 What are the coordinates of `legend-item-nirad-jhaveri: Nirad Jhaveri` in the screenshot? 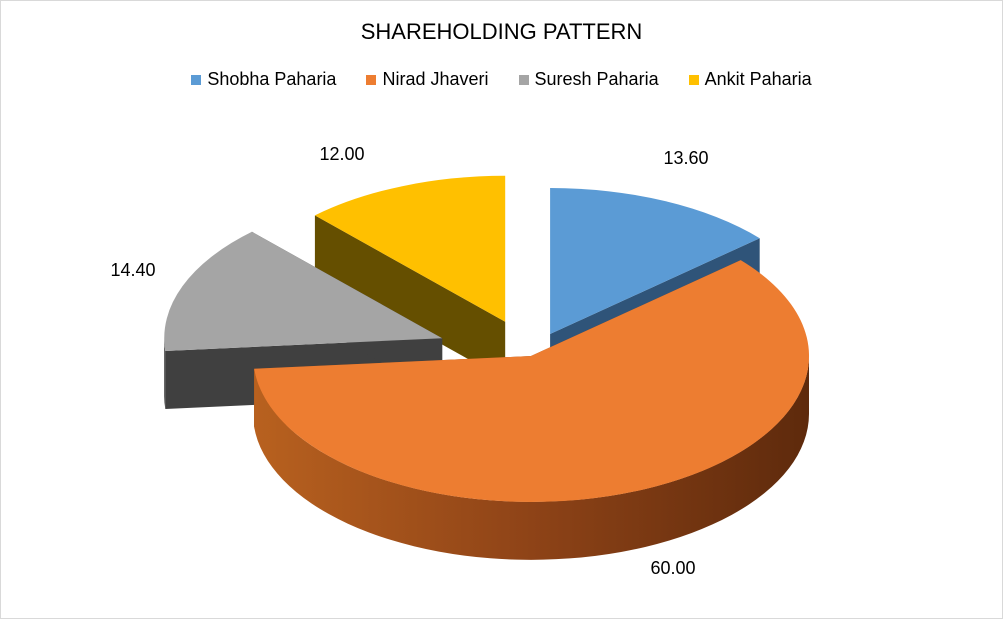 It's located at (427, 79).